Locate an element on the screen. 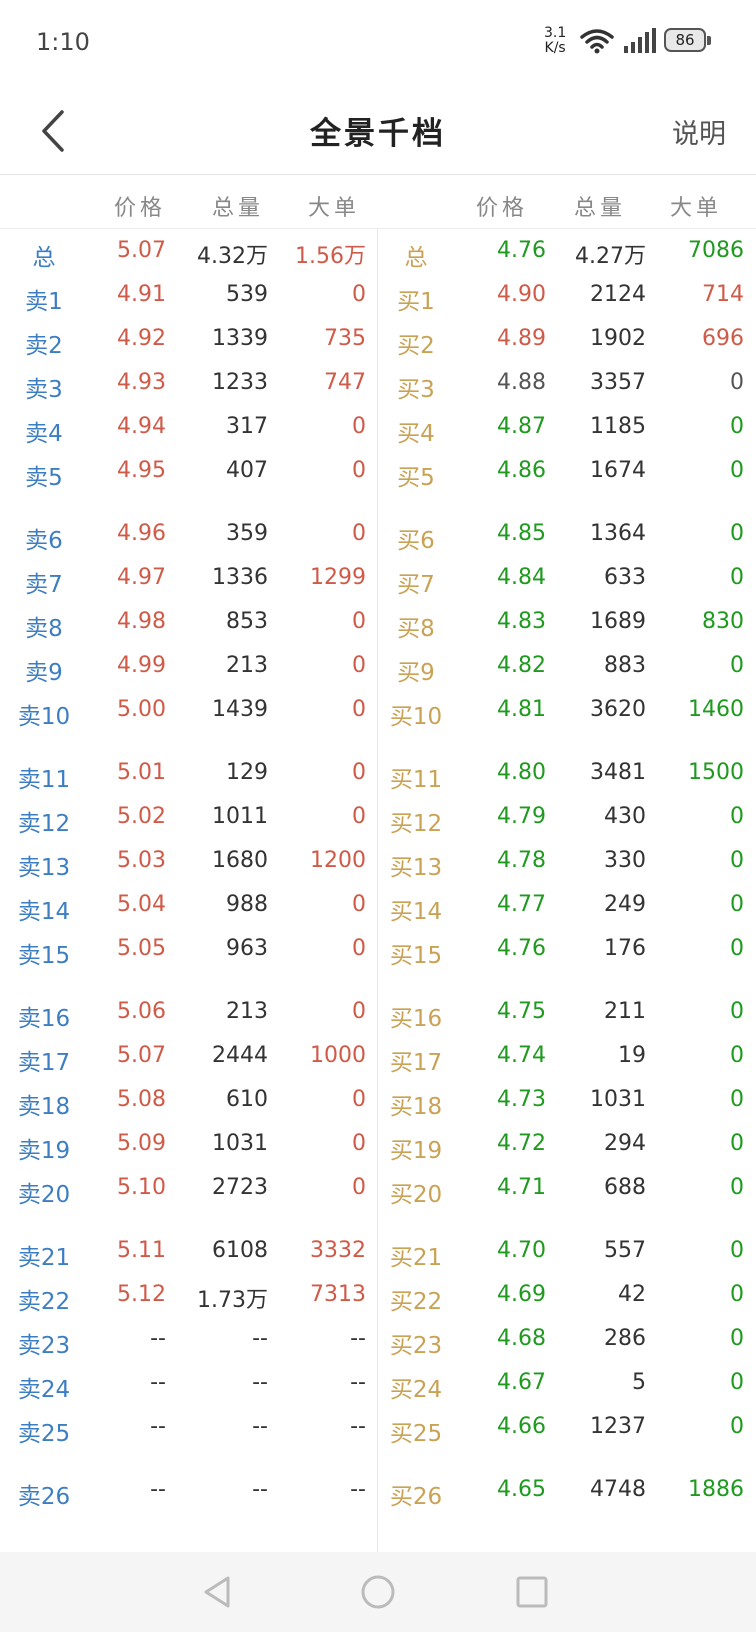 The width and height of the screenshot is (756, 1632). buy-level-label: 买1 is located at coordinates (416, 302).